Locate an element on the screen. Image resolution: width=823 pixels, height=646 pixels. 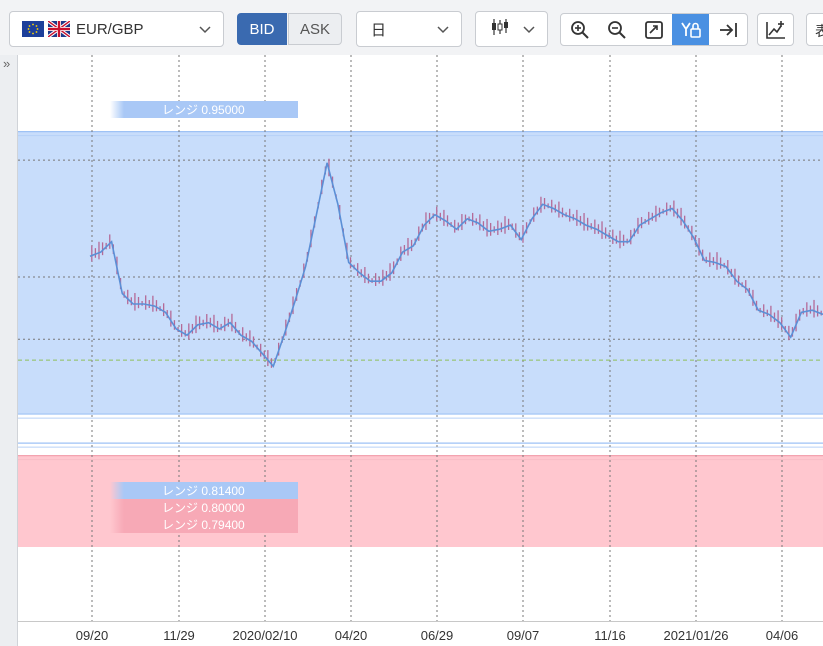
indicator-add-button is located at coordinates (775, 29).